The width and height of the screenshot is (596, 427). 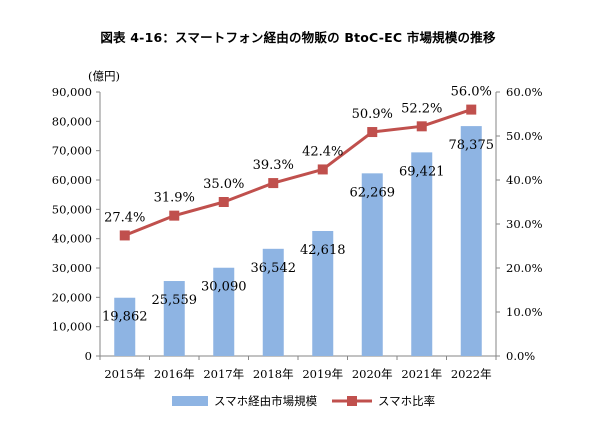 What do you see at coordinates (124, 374) in the screenshot?
I see `x-tick-label: 2015年` at bounding box center [124, 374].